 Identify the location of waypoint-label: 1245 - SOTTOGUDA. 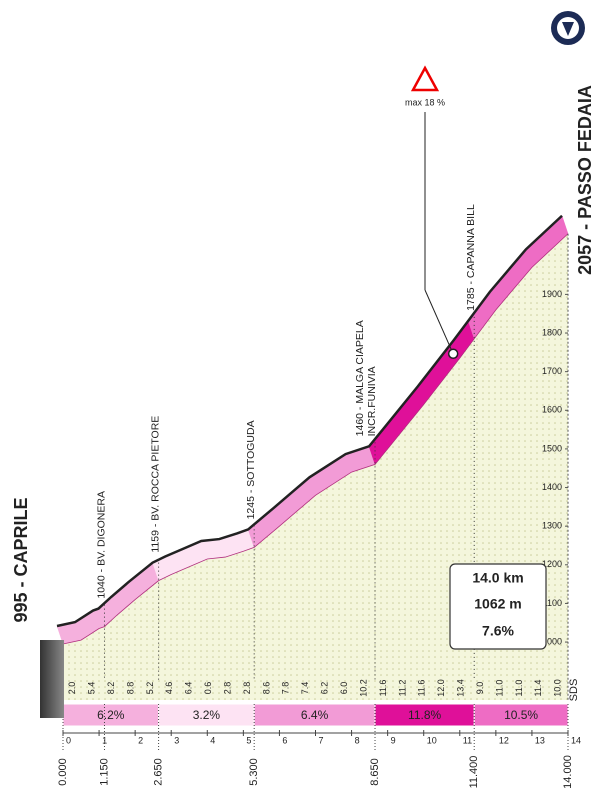
(251, 469).